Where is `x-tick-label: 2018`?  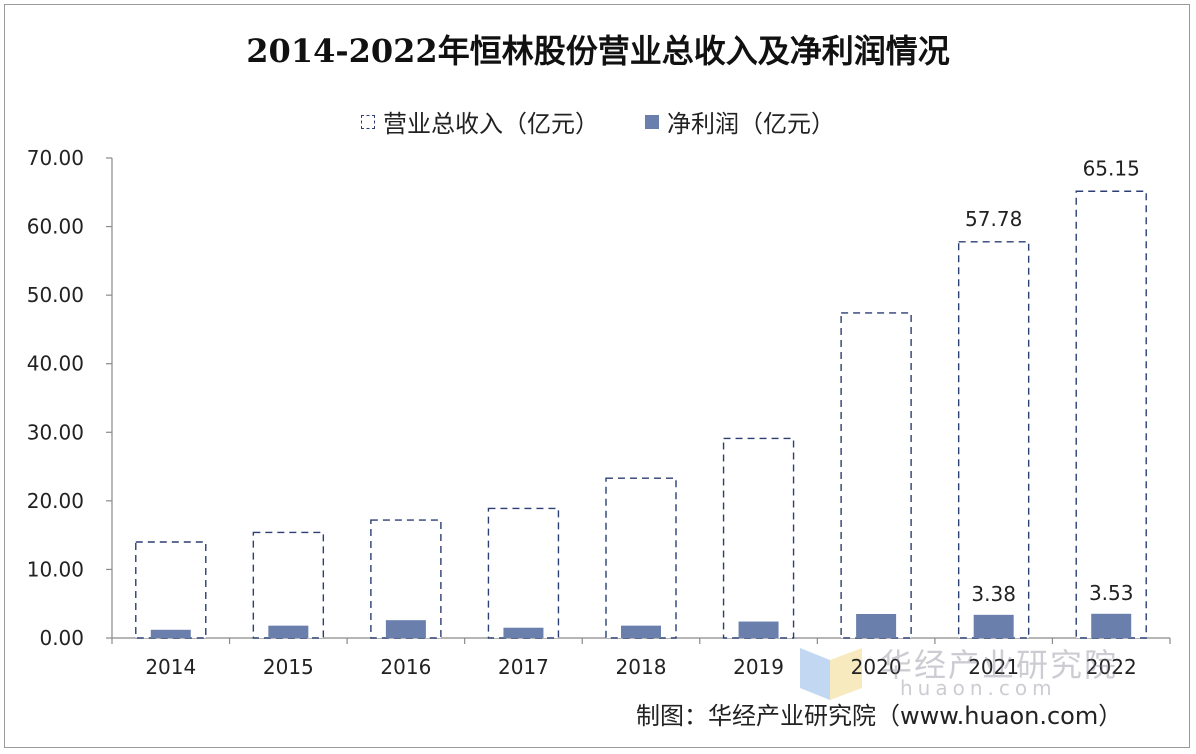 x-tick-label: 2018 is located at coordinates (641, 667).